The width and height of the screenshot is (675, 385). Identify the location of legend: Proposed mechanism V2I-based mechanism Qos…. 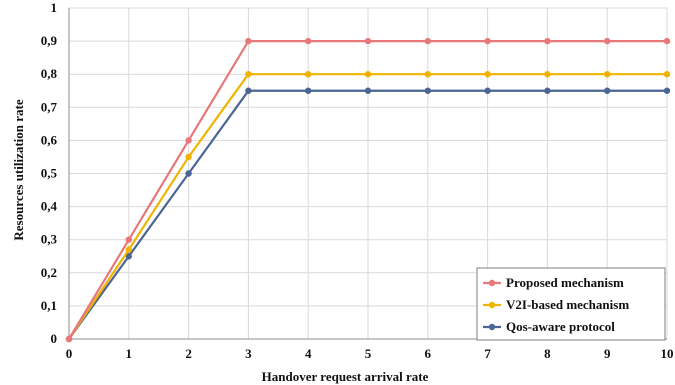
(571, 304).